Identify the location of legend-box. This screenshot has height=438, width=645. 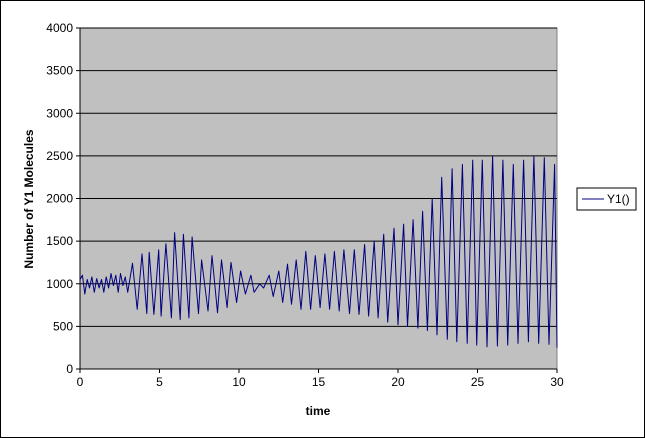
(606, 199).